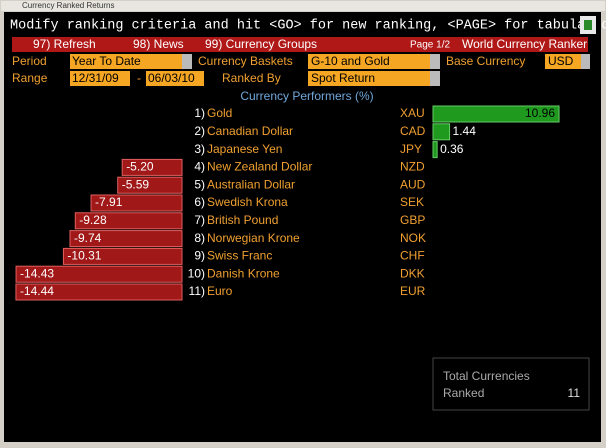 This screenshot has height=448, width=606. I want to click on currency-name: Swedish Krona, so click(247, 202).